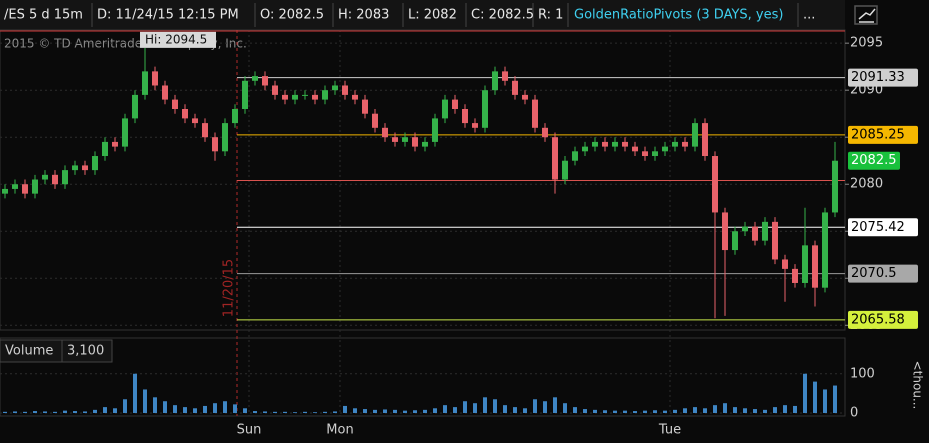 The image size is (929, 443). Describe the element at coordinates (878, 77) in the screenshot. I see `level-label: 2091.33` at that location.